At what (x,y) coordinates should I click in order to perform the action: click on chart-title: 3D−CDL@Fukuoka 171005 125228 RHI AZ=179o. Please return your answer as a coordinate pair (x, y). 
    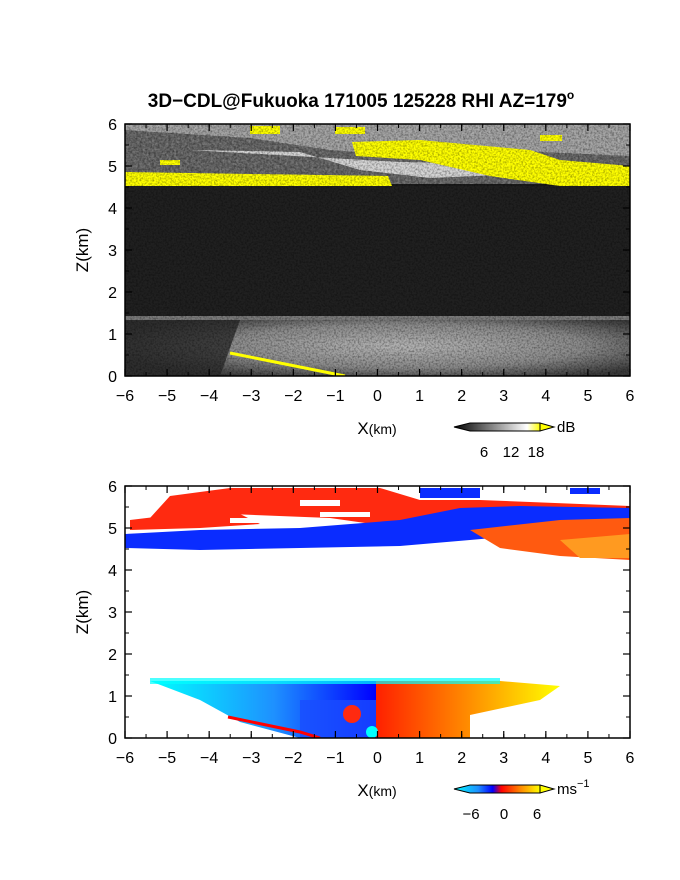
    Looking at the image, I should click on (361, 100).